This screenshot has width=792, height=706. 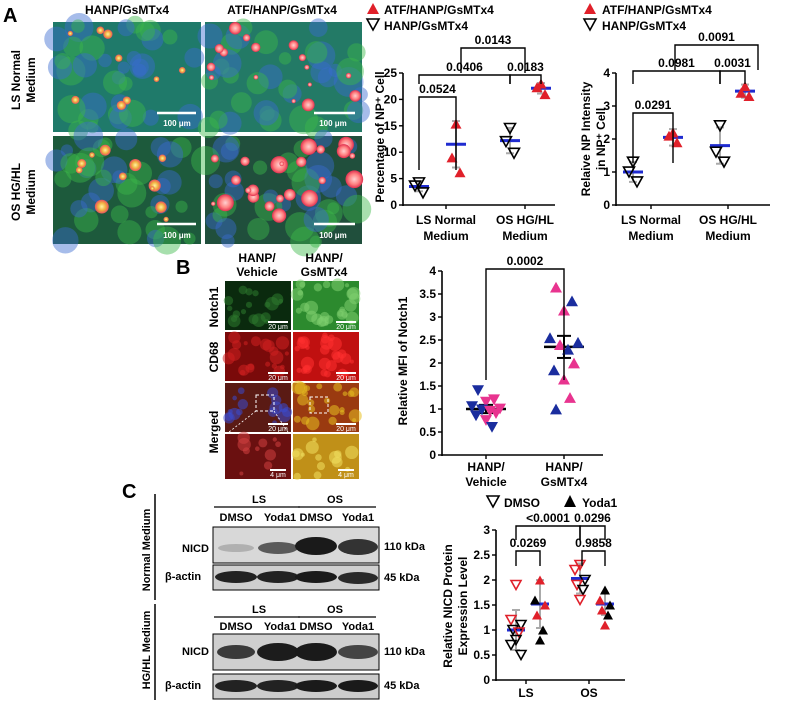 What do you see at coordinates (358, 627) in the screenshot?
I see `blot2-lane-4: Yoda1` at bounding box center [358, 627].